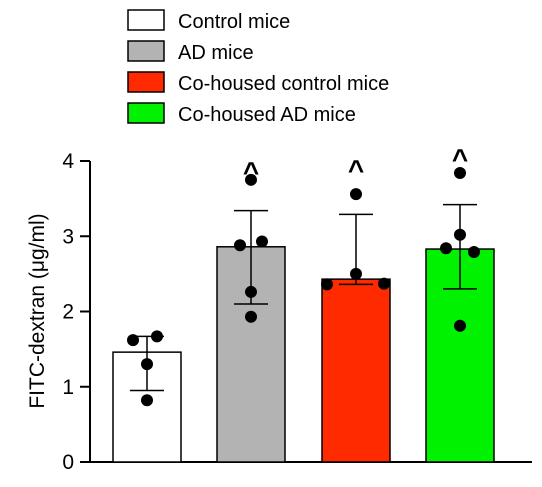  I want to click on legend-label-ad-mice: AD mice, so click(216, 53).